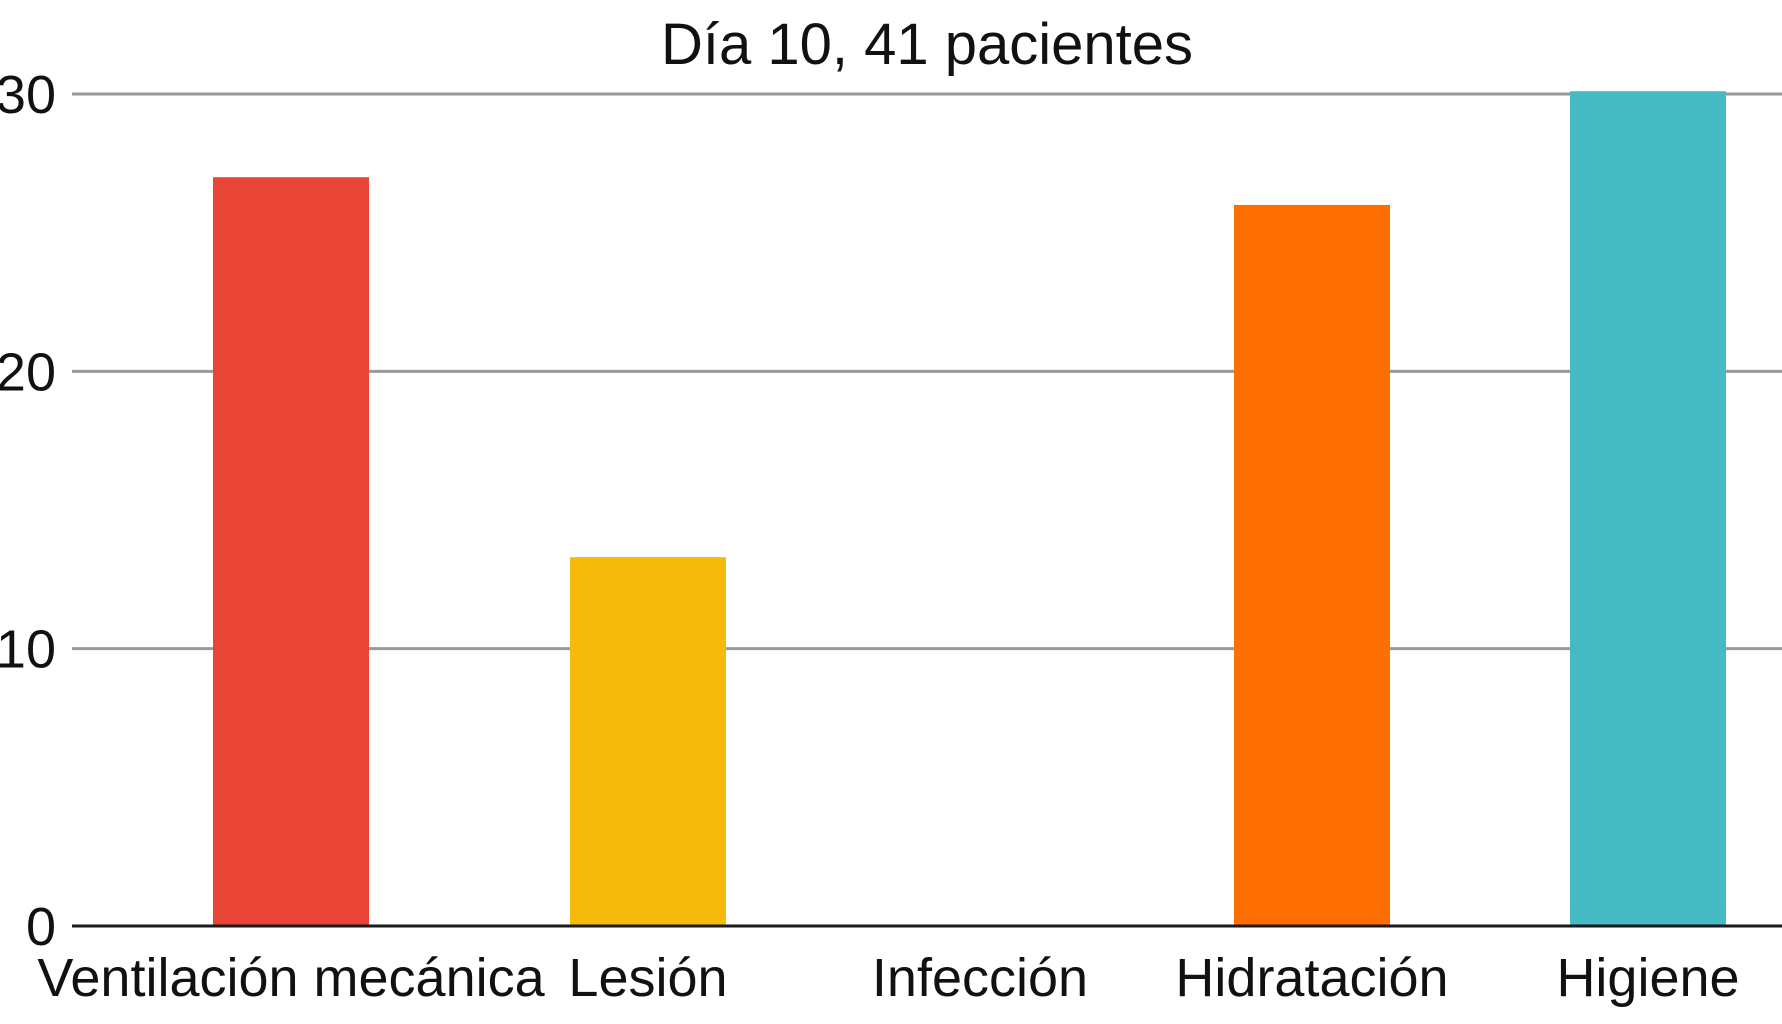  Describe the element at coordinates (927, 44) in the screenshot. I see `chart-title: Día 10, 41 pacientes` at that location.